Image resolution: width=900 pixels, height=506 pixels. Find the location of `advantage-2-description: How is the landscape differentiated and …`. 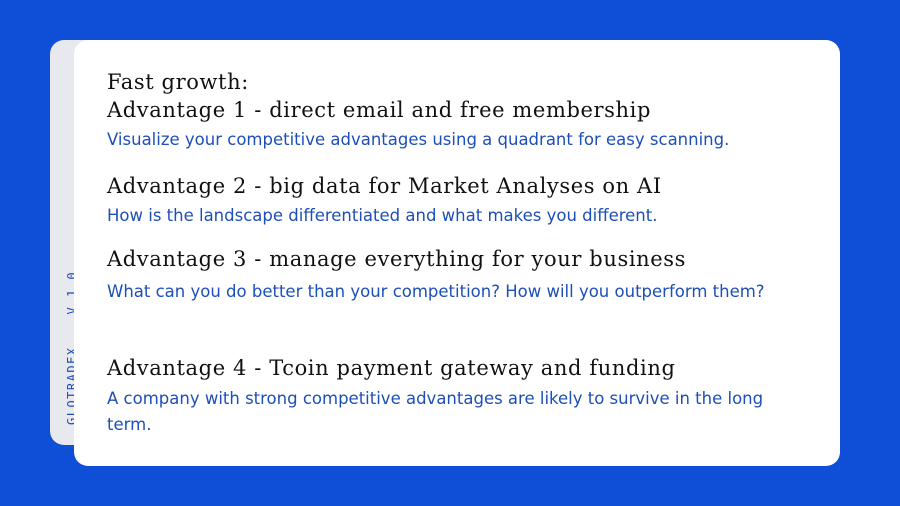

advantage-2-description: How is the landscape differentiated and … is located at coordinates (382, 215).